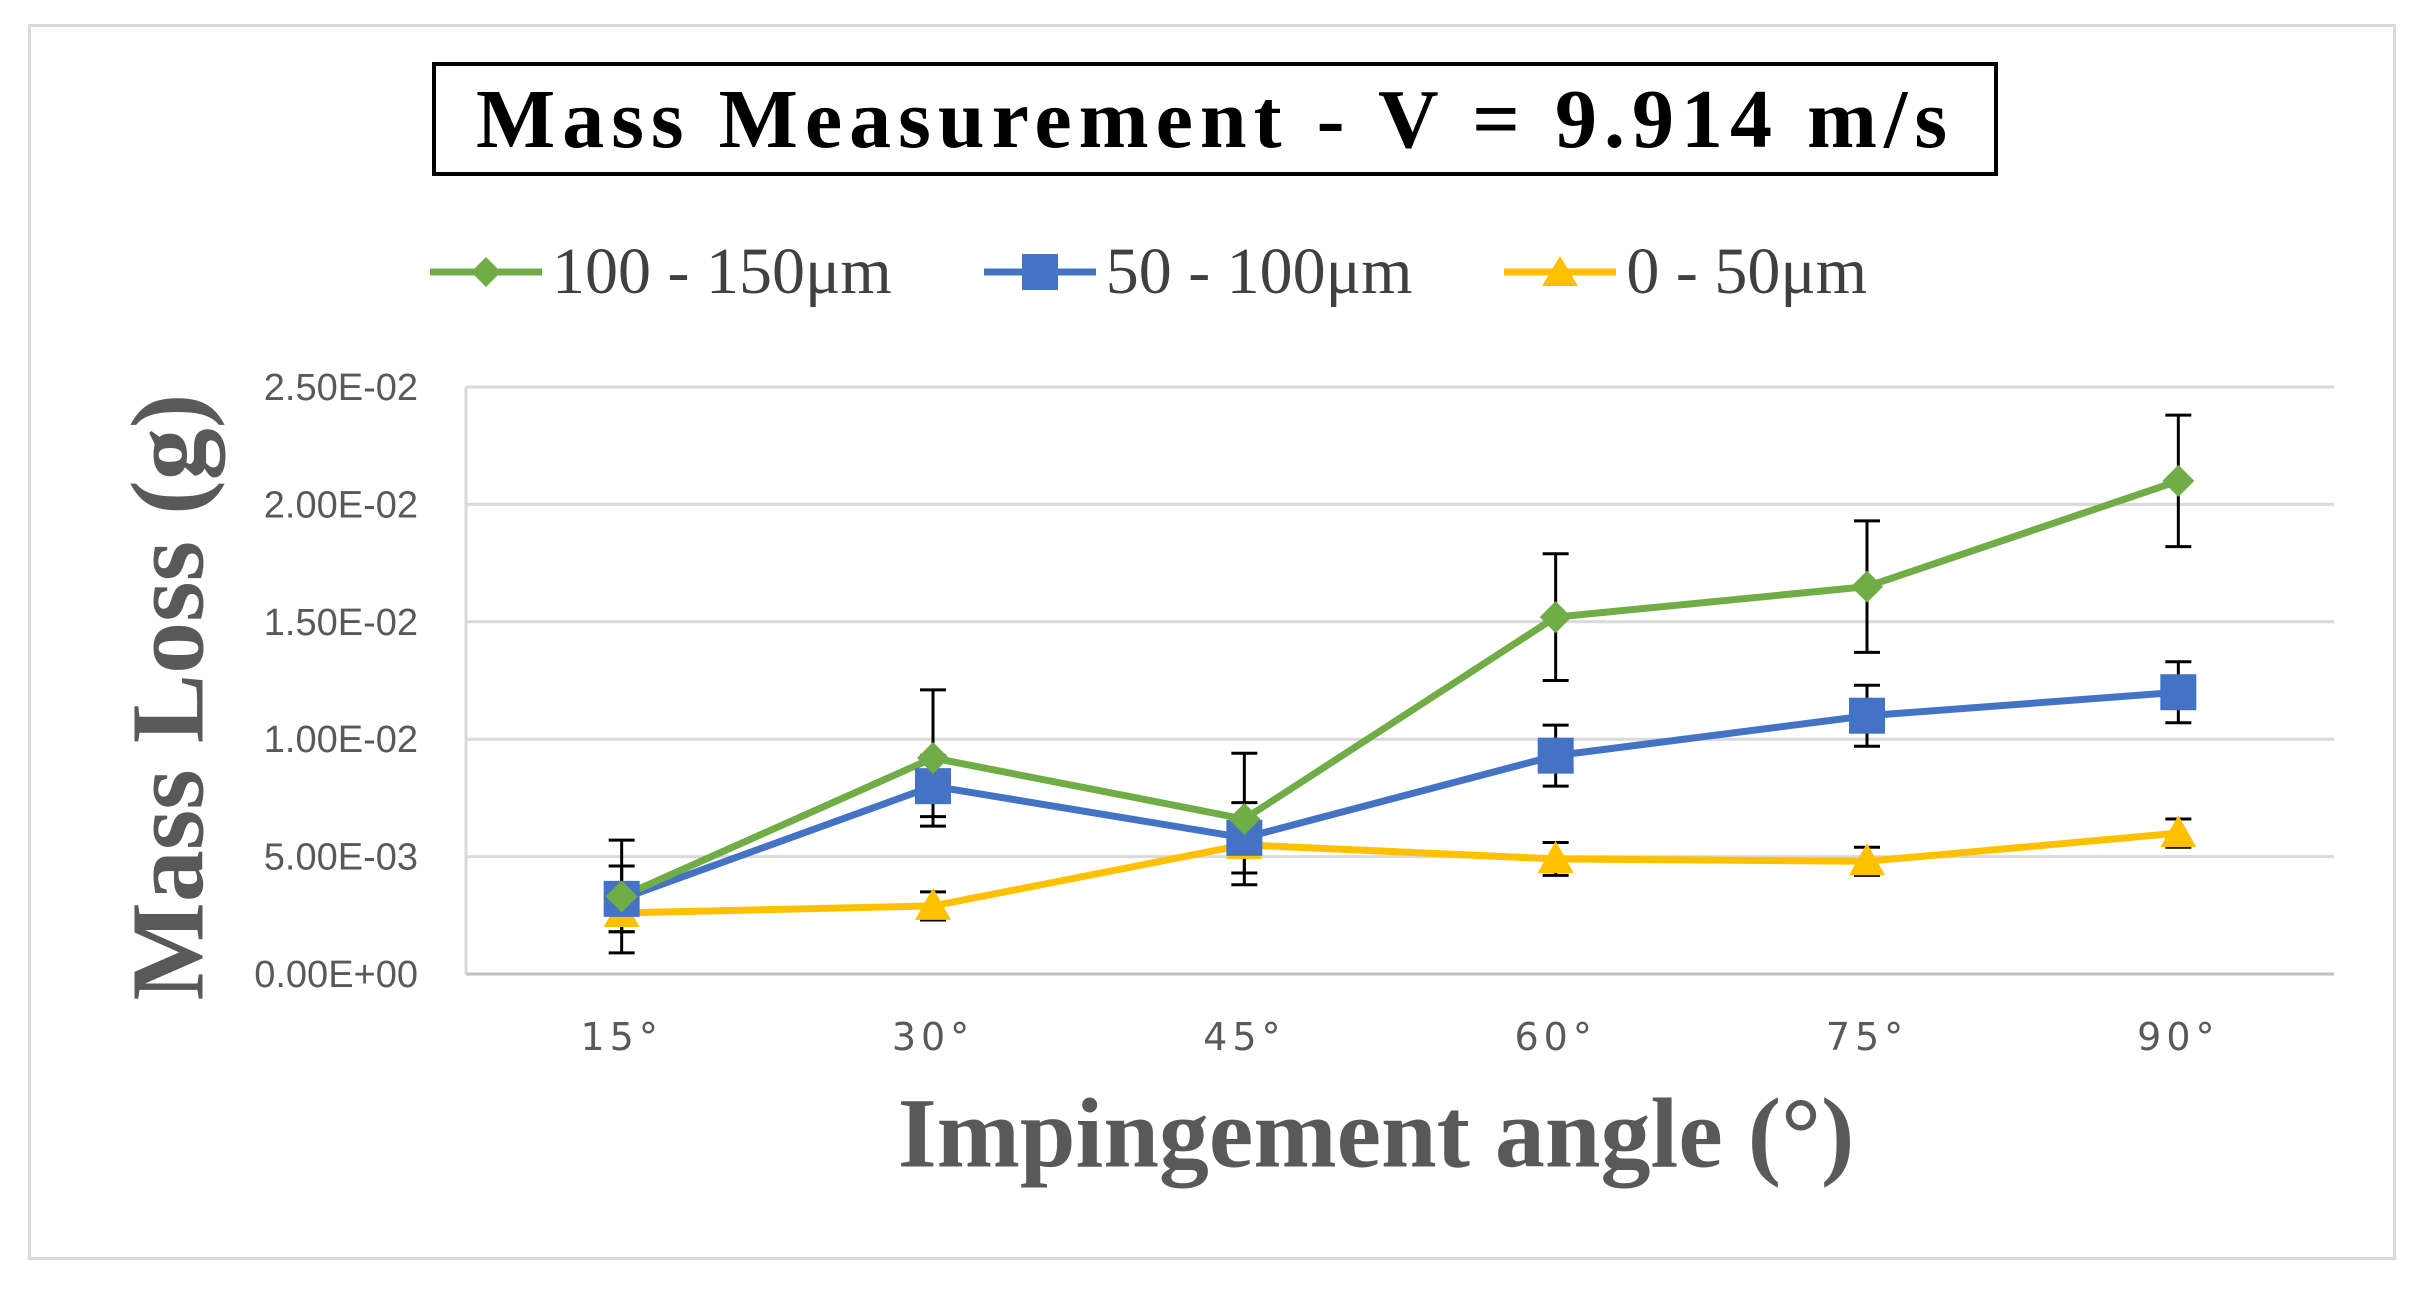 Image resolution: width=2422 pixels, height=1303 pixels. What do you see at coordinates (1259, 271) in the screenshot?
I see `legend-label-50-100: 50 - 100μm` at bounding box center [1259, 271].